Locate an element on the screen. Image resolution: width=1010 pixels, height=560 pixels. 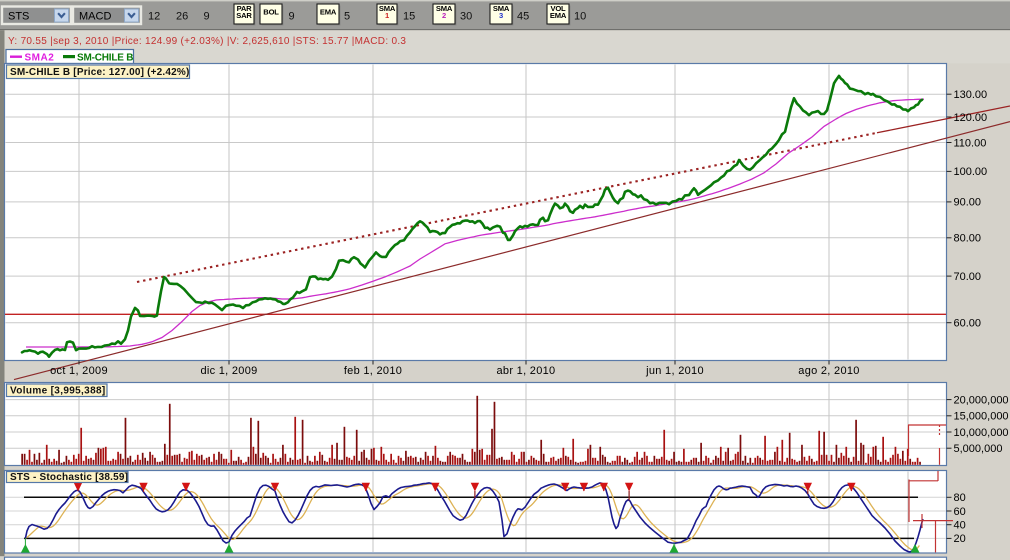
svg-text: 45 is located at coordinates (523, 17).